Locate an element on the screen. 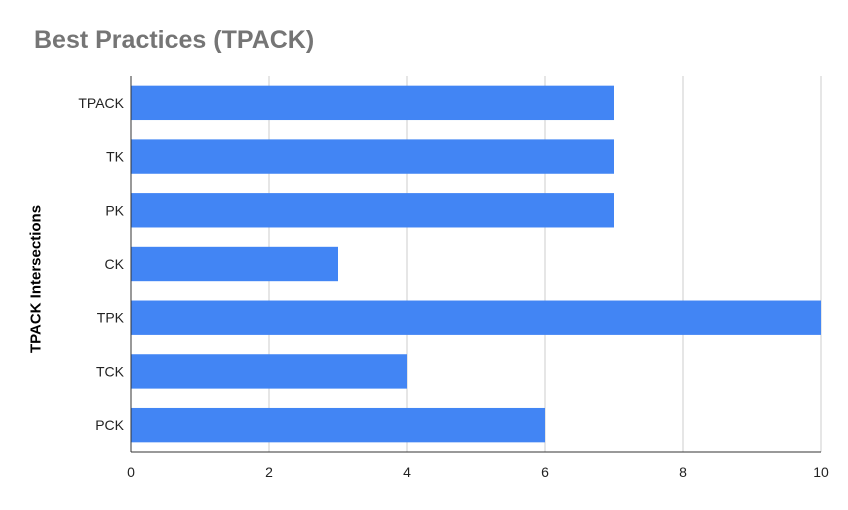 Image resolution: width=848 pixels, height=510 pixels. x-tick-label: 10 is located at coordinates (821, 472).